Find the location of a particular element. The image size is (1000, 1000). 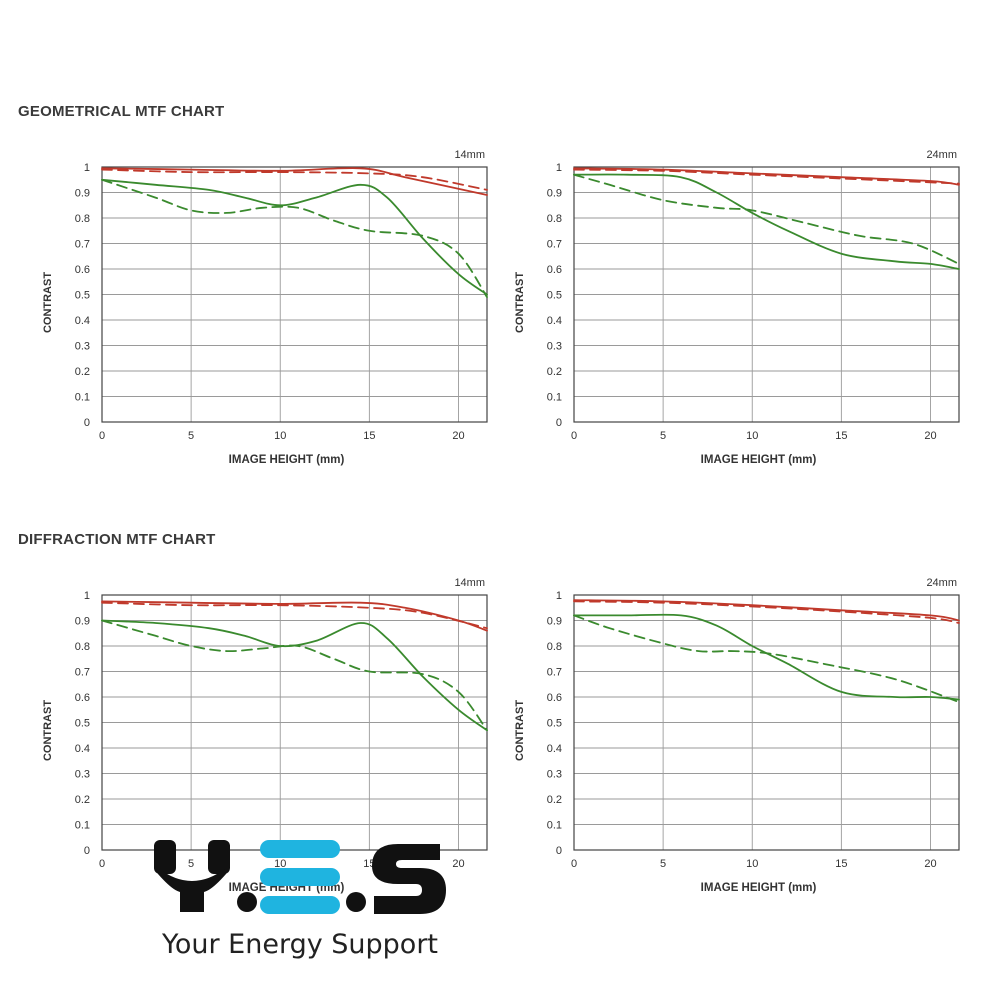

yes-logo-mark is located at coordinates (300, 877).